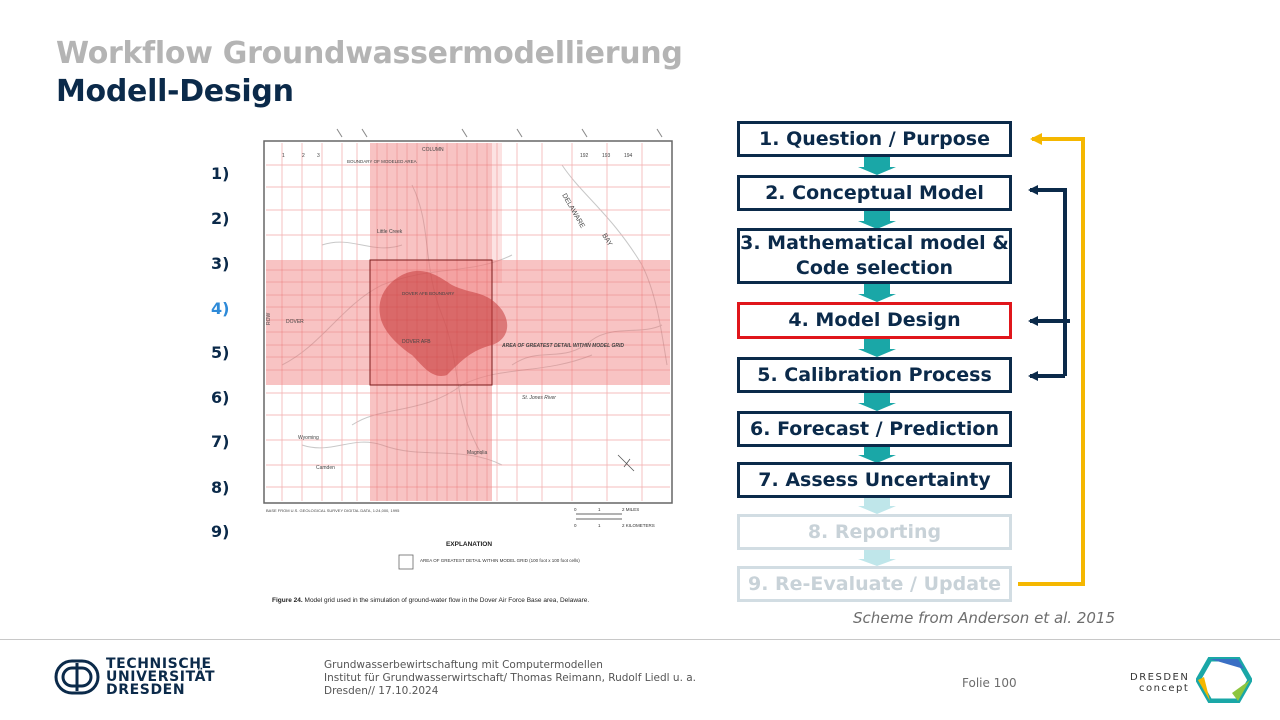  What do you see at coordinates (606, 156) in the screenshot?
I see `col-number: 193` at bounding box center [606, 156].